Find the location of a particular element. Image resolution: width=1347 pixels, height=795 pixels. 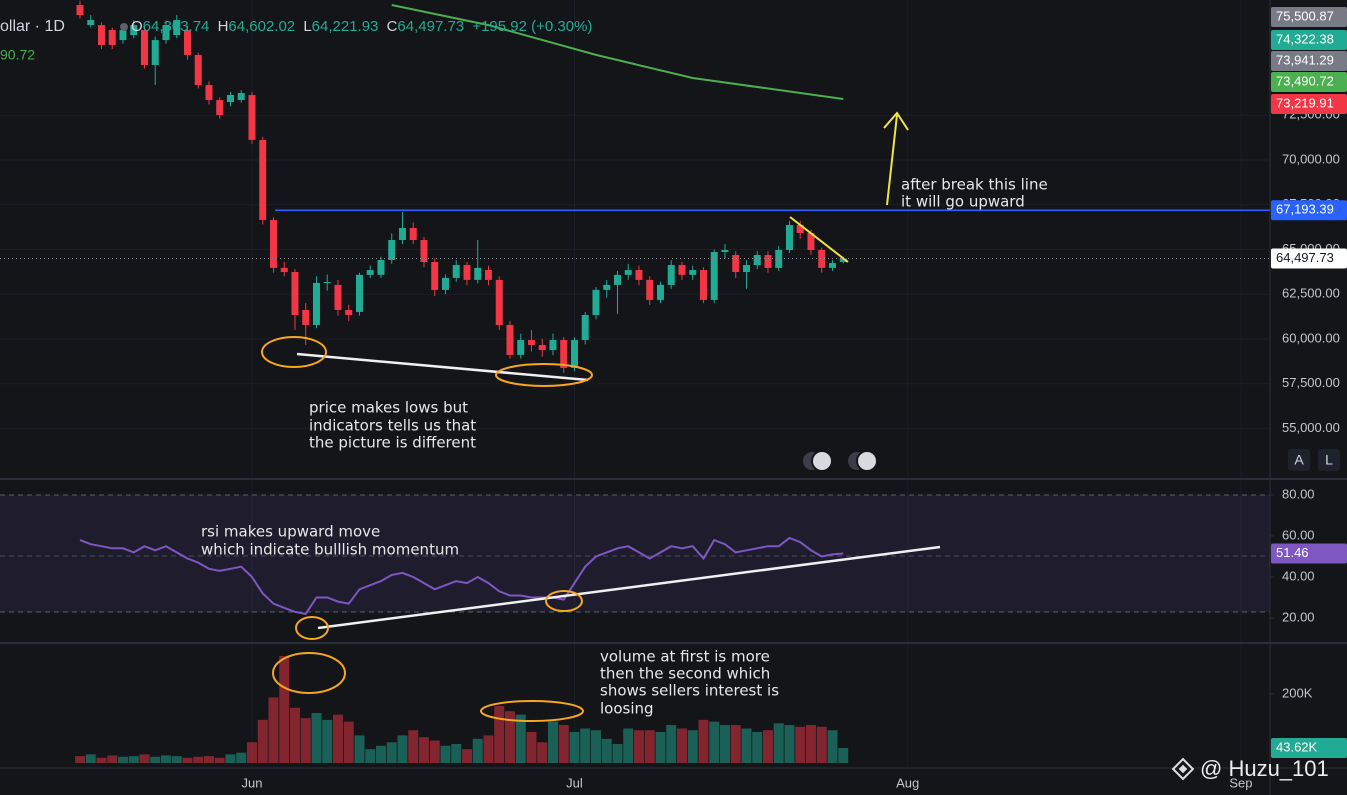

x-tick-label: Jul is located at coordinates (574, 782).